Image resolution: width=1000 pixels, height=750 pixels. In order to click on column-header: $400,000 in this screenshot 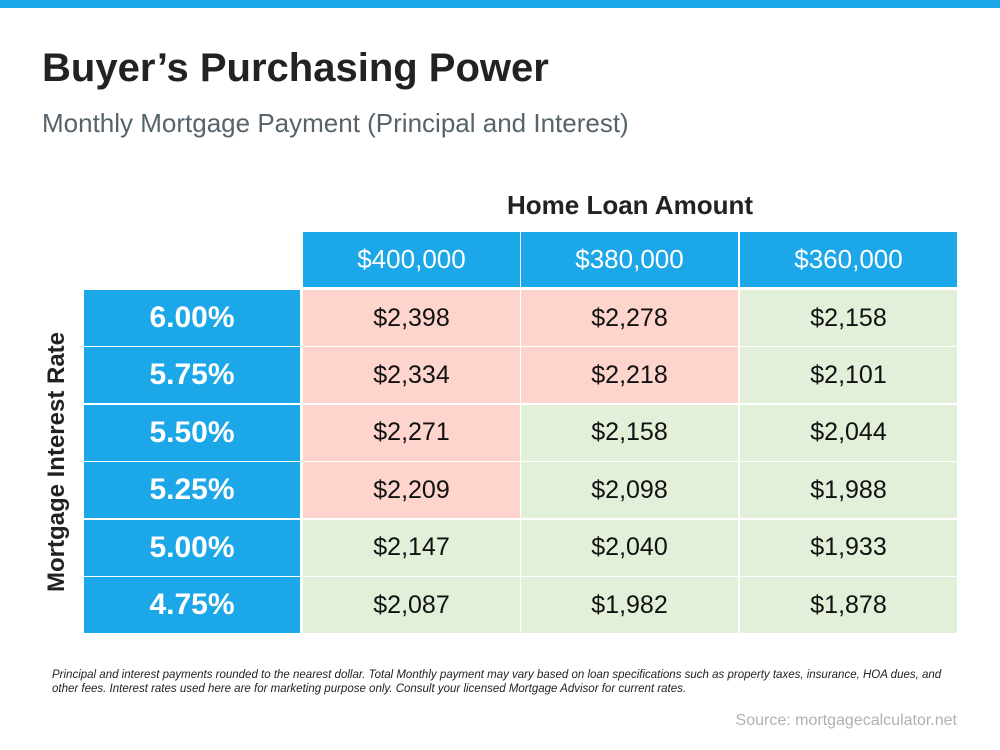, I will do `click(411, 259)`.